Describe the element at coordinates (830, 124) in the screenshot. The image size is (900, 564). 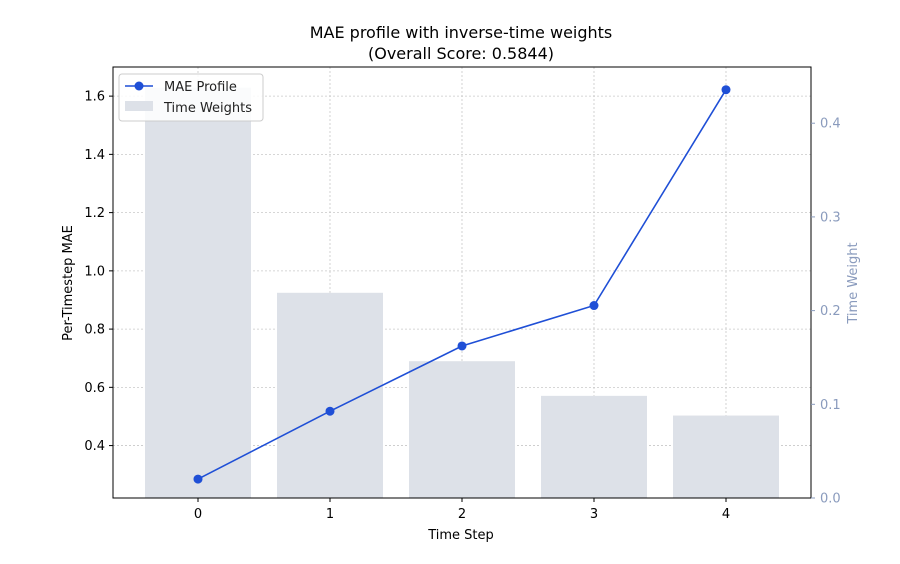
I see `right-tick-label: 0.4` at that location.